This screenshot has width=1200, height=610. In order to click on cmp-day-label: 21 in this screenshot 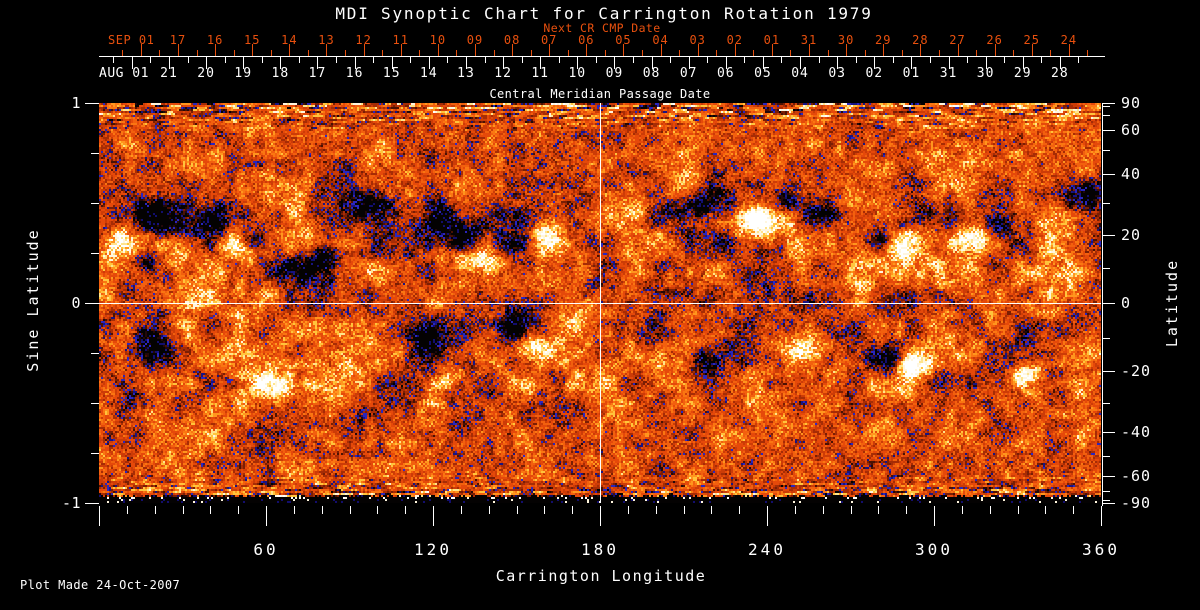, I will do `click(169, 73)`.